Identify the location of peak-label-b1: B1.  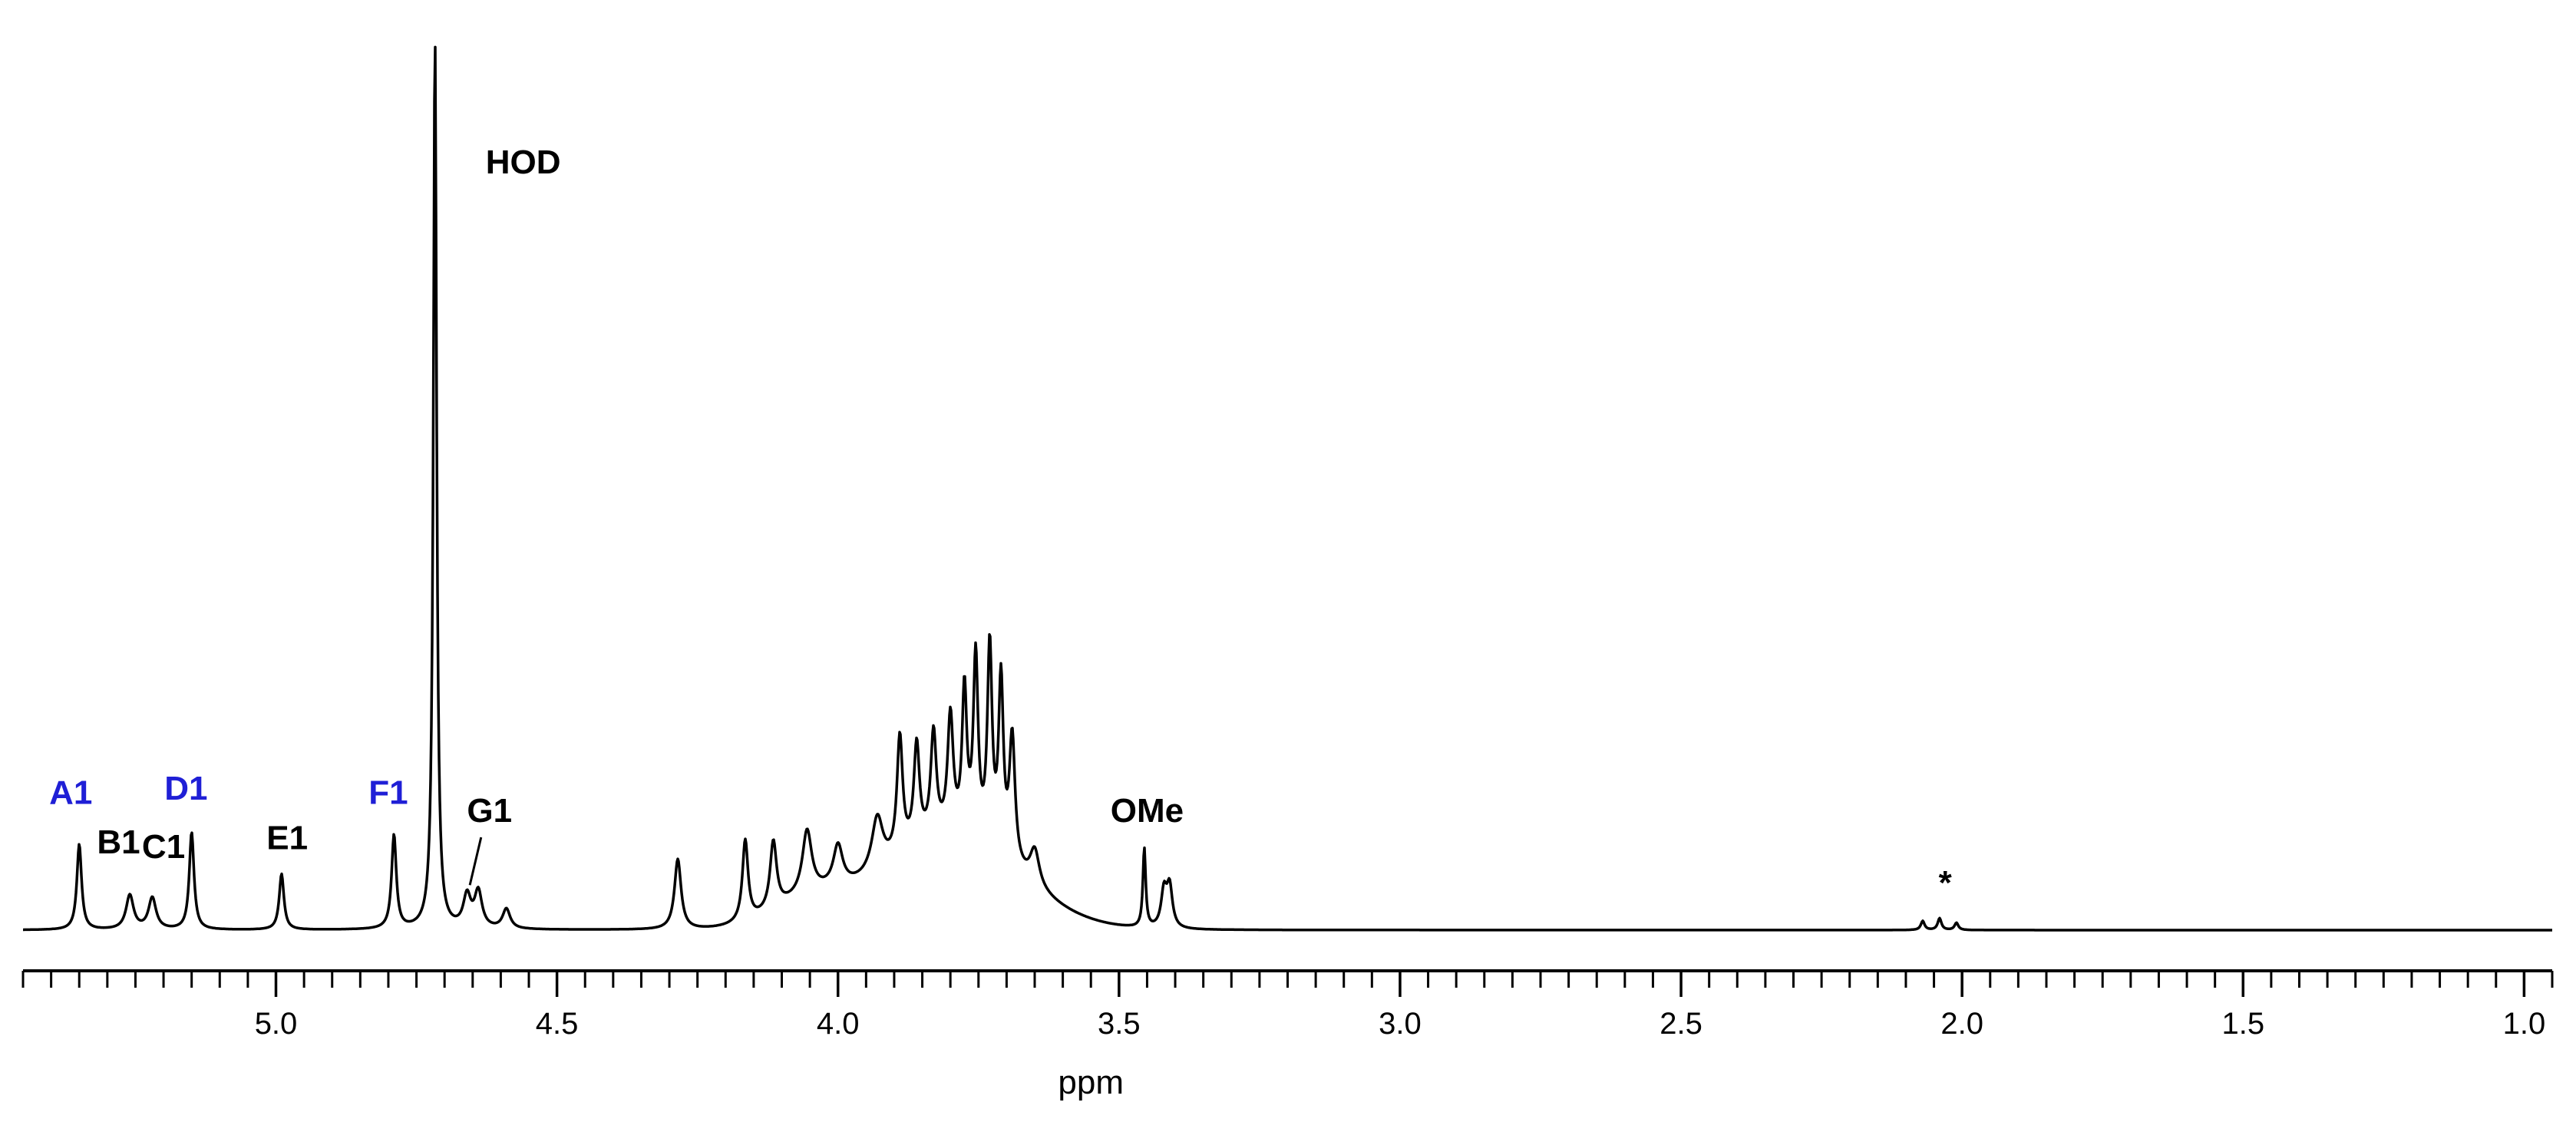
(118, 842).